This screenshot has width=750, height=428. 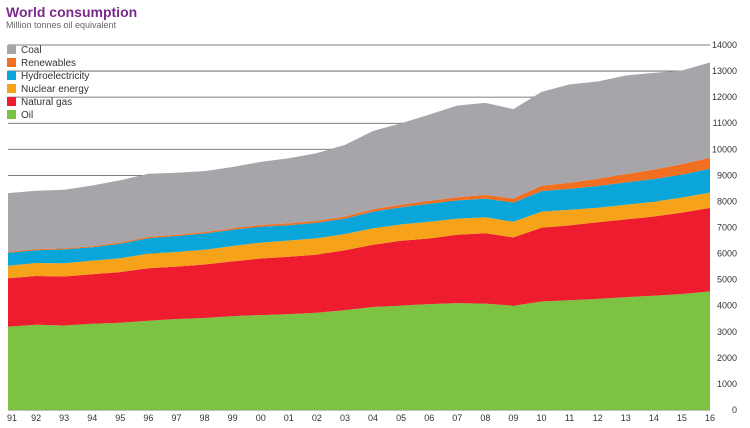 I want to click on x-tick-label: 15, so click(x=682, y=418).